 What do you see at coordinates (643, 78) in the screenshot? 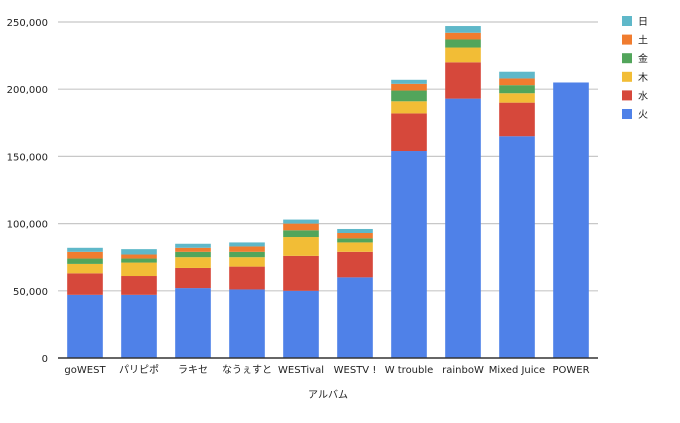
I see `legend-label: 木` at bounding box center [643, 78].